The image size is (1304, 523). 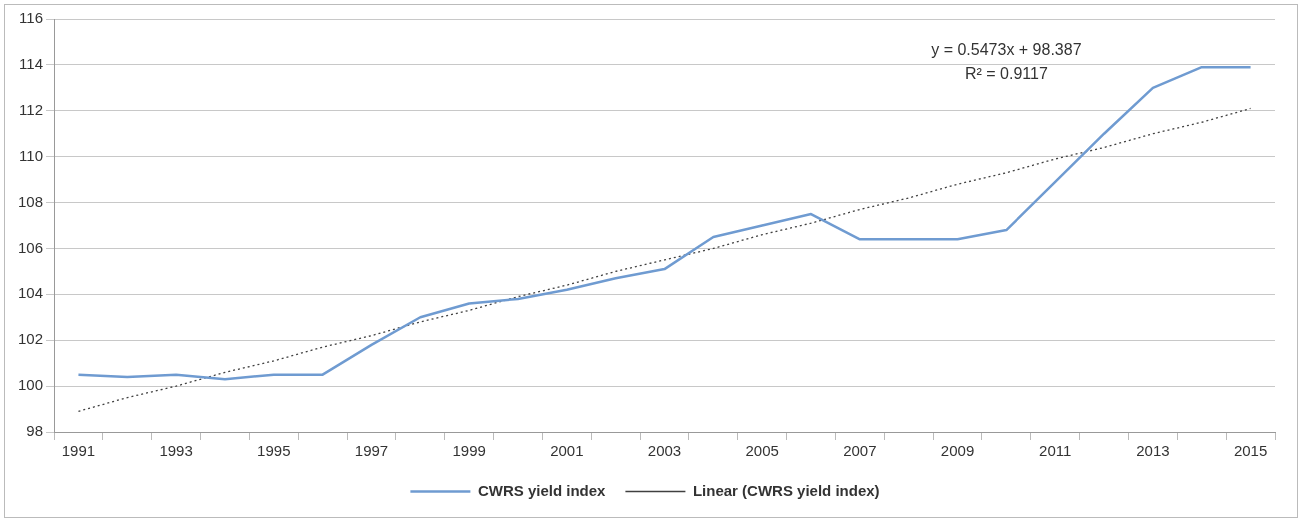 What do you see at coordinates (35, 431) in the screenshot?
I see `y-tick-label: 98` at bounding box center [35, 431].